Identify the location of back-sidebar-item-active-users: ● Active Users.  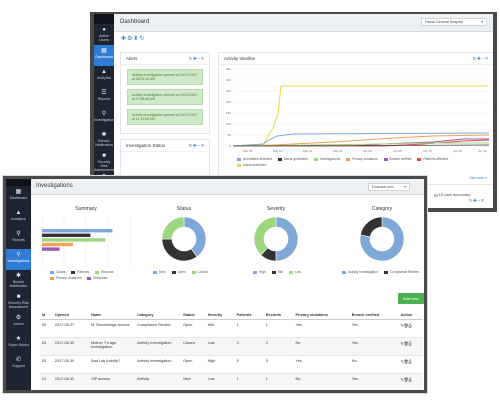
(104, 34).